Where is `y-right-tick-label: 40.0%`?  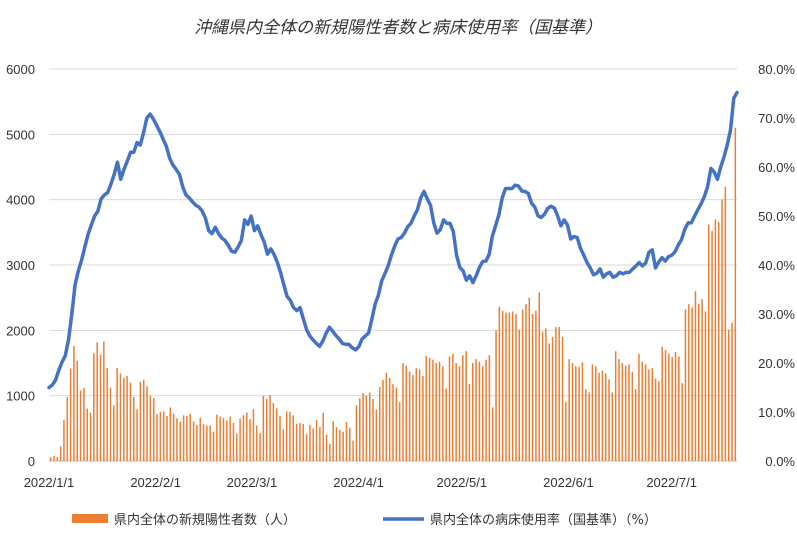
y-right-tick-label: 40.0% is located at coordinates (776, 265).